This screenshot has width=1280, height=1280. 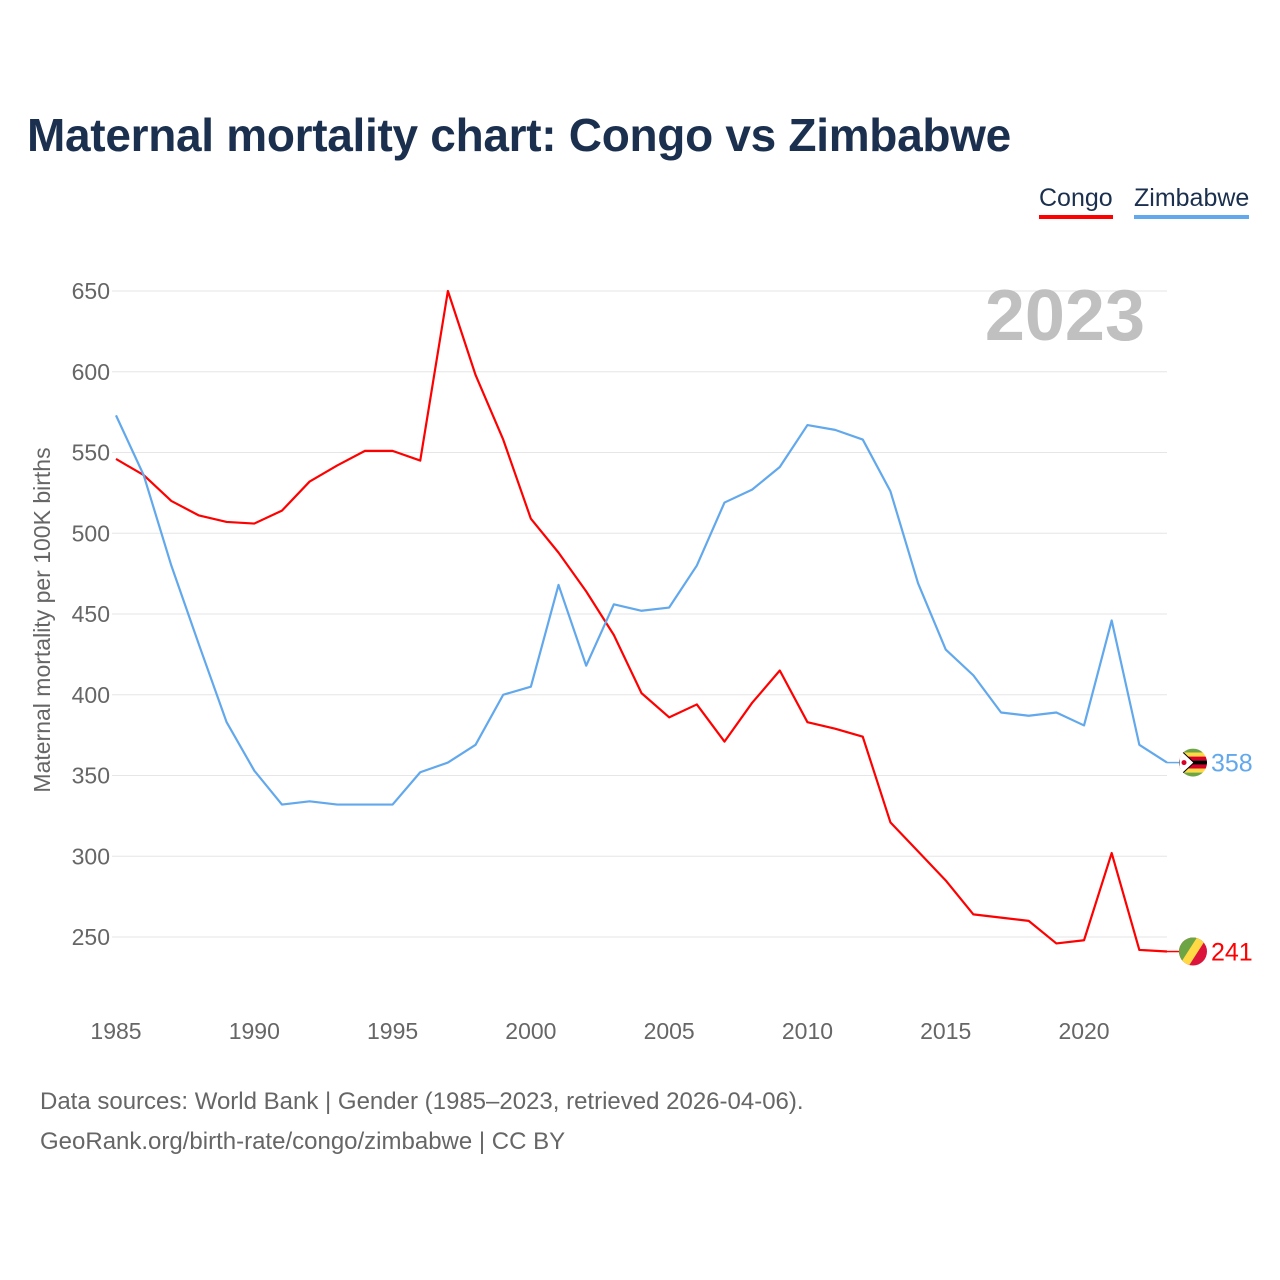 I want to click on y-tick-label: 250, so click(x=91, y=937).